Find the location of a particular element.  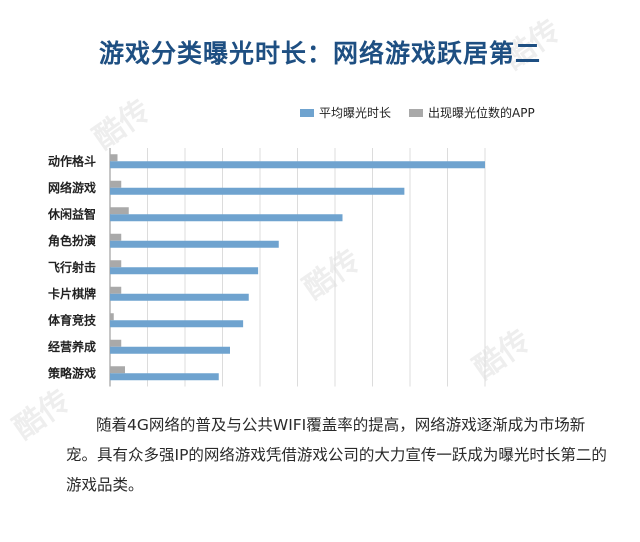

legend-label: 平均曝光时长 is located at coordinates (355, 113).